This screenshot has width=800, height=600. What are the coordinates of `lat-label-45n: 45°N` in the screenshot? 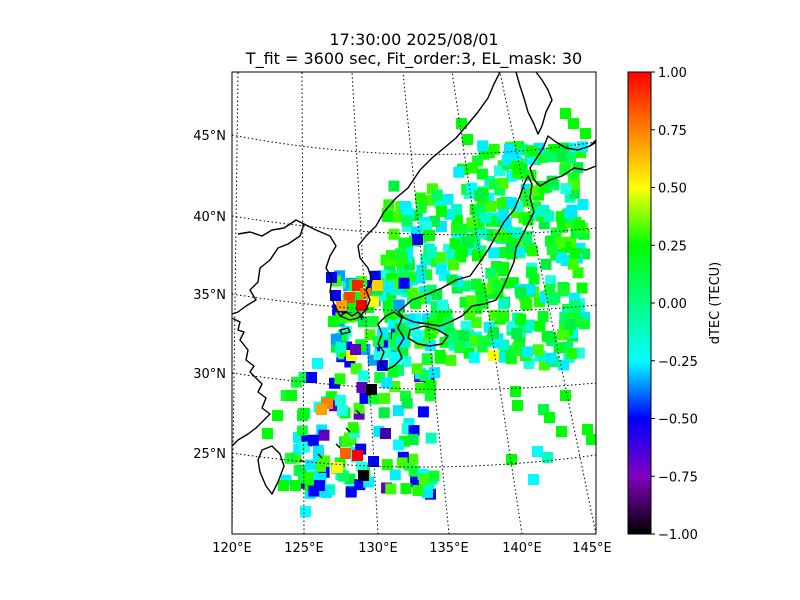 It's located at (209, 136).